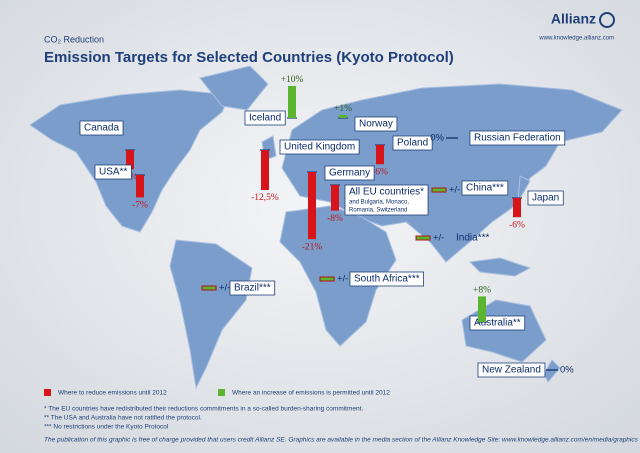 The width and height of the screenshot is (640, 453). I want to click on url: www.knowledge.allianz.com, so click(576, 39).